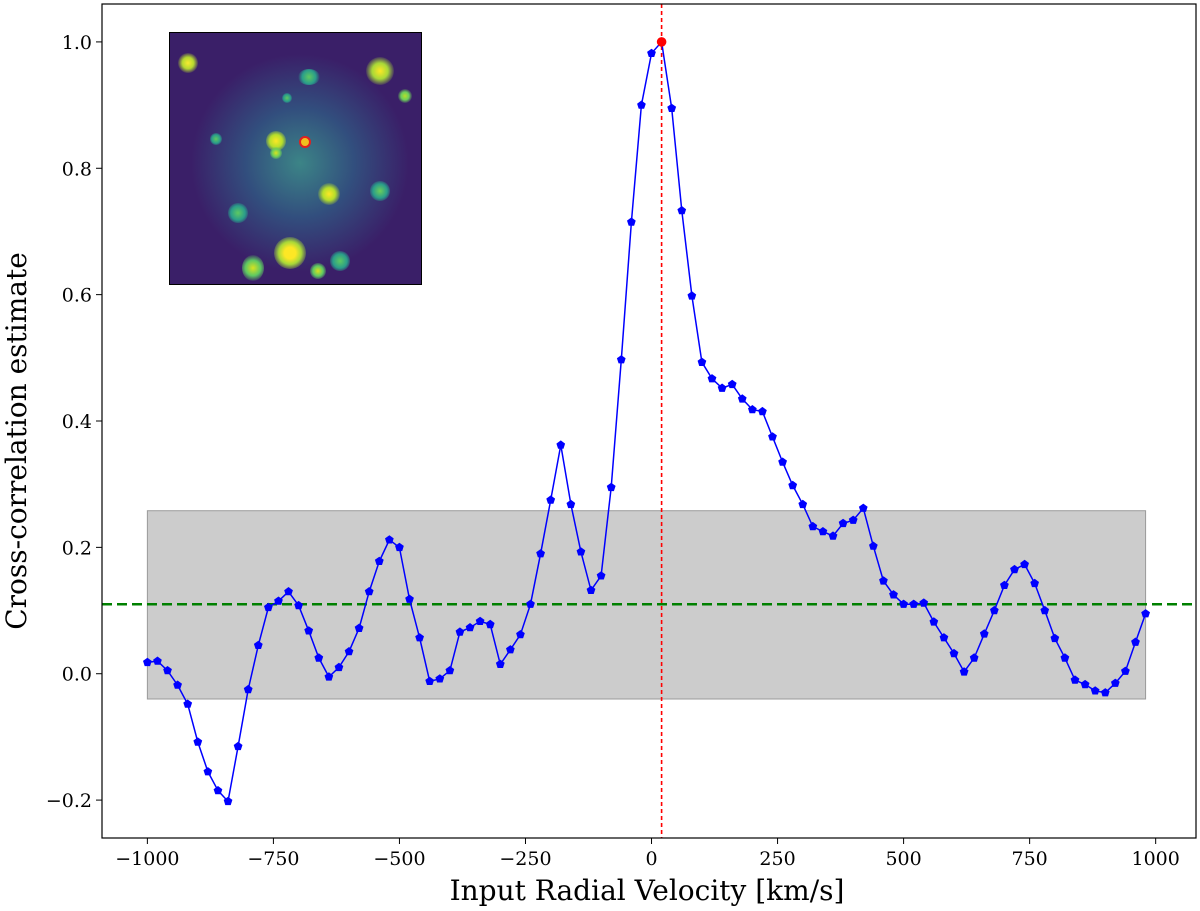 The width and height of the screenshot is (1200, 911). I want to click on y-tick-label: 0.2, so click(77, 548).